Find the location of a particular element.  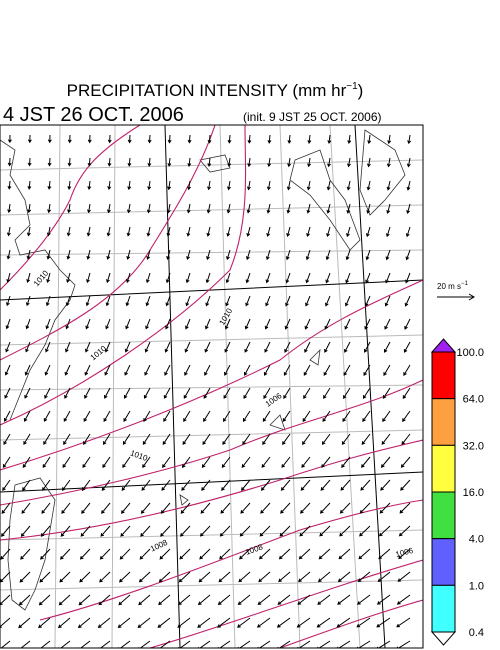

colorbar: 100.0 64.0 32.0 16.0 4.0 1.0 0.4 is located at coordinates (457, 492).